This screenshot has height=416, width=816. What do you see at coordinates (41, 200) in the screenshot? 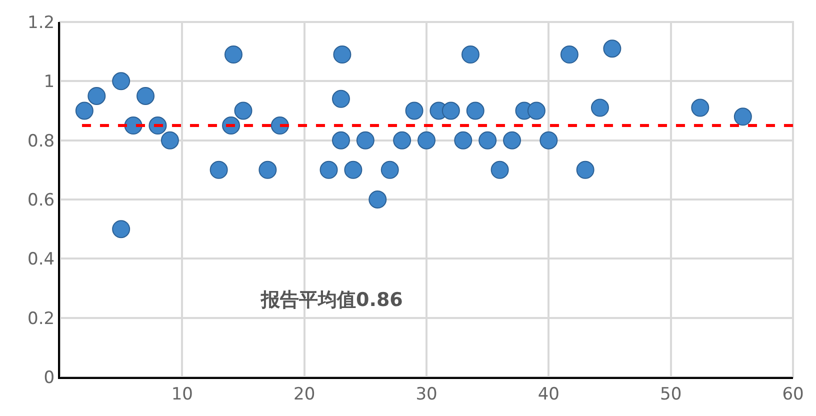
I see `y-tick-label: 0.6` at bounding box center [41, 200].